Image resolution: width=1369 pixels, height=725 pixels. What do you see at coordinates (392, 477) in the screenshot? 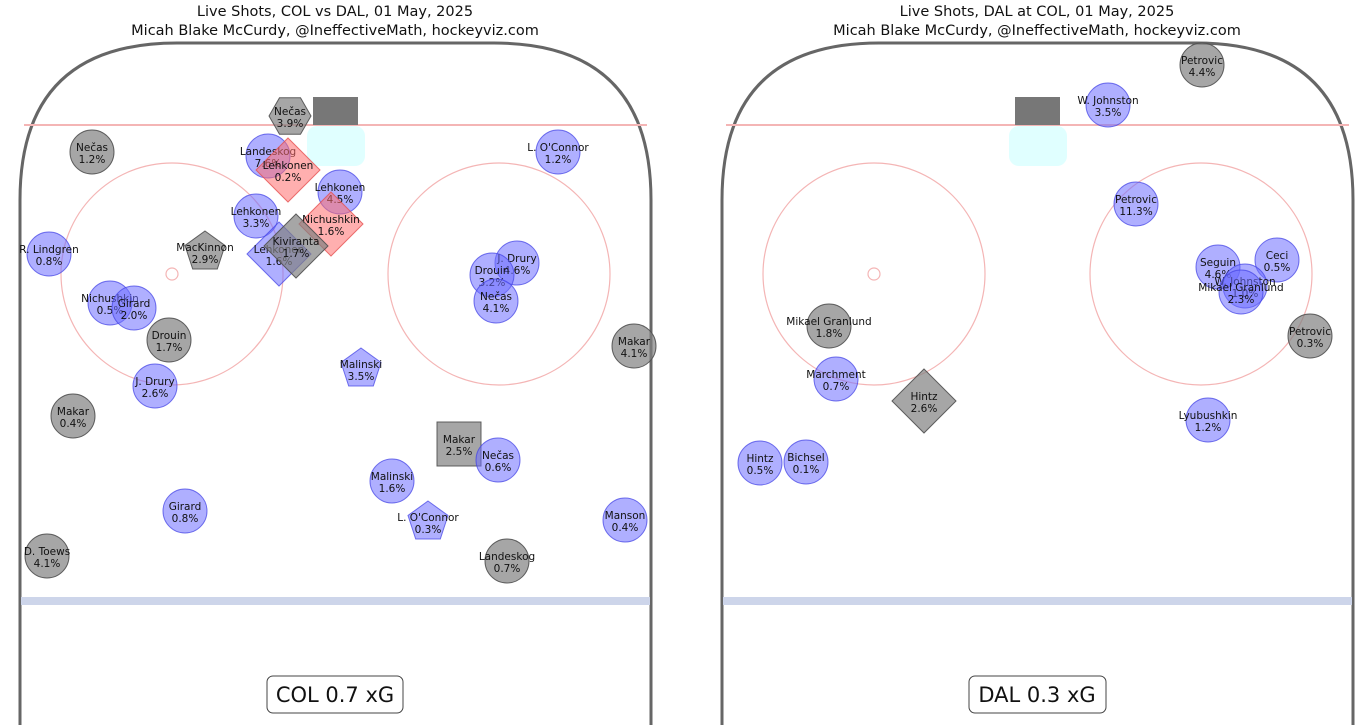
I see `shot-player-label: Malinski` at bounding box center [392, 477].